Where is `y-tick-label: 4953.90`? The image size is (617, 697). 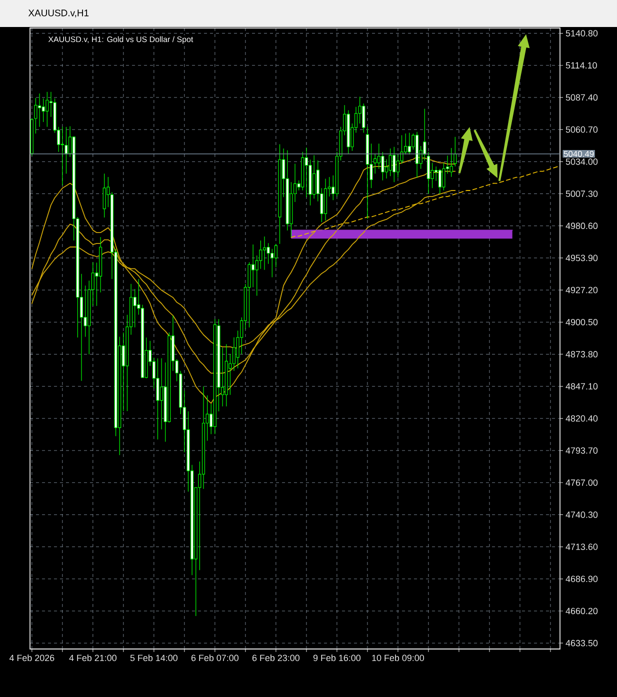
y-tick-label: 4953.90 is located at coordinates (582, 258).